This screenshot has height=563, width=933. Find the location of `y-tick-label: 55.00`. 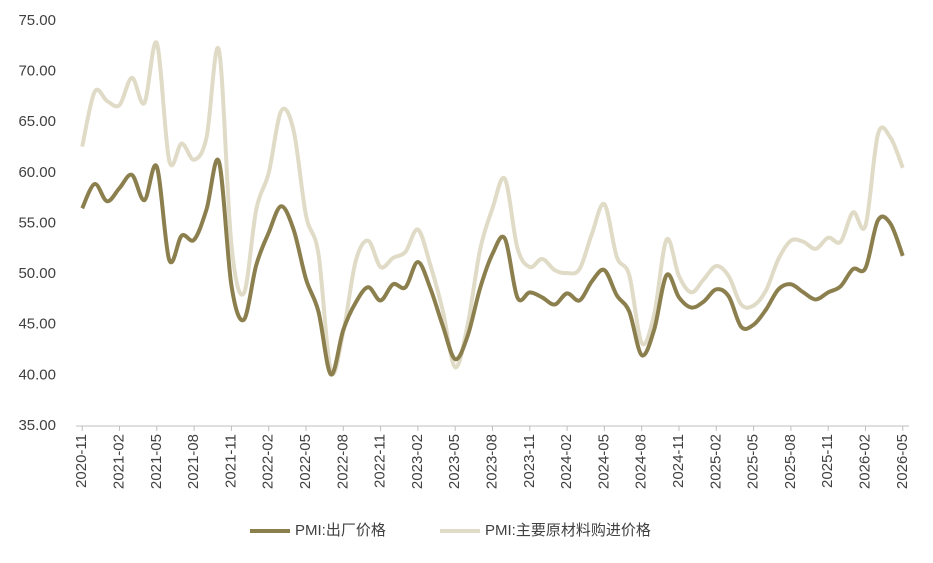

y-tick-label: 55.00 is located at coordinates (37, 222).